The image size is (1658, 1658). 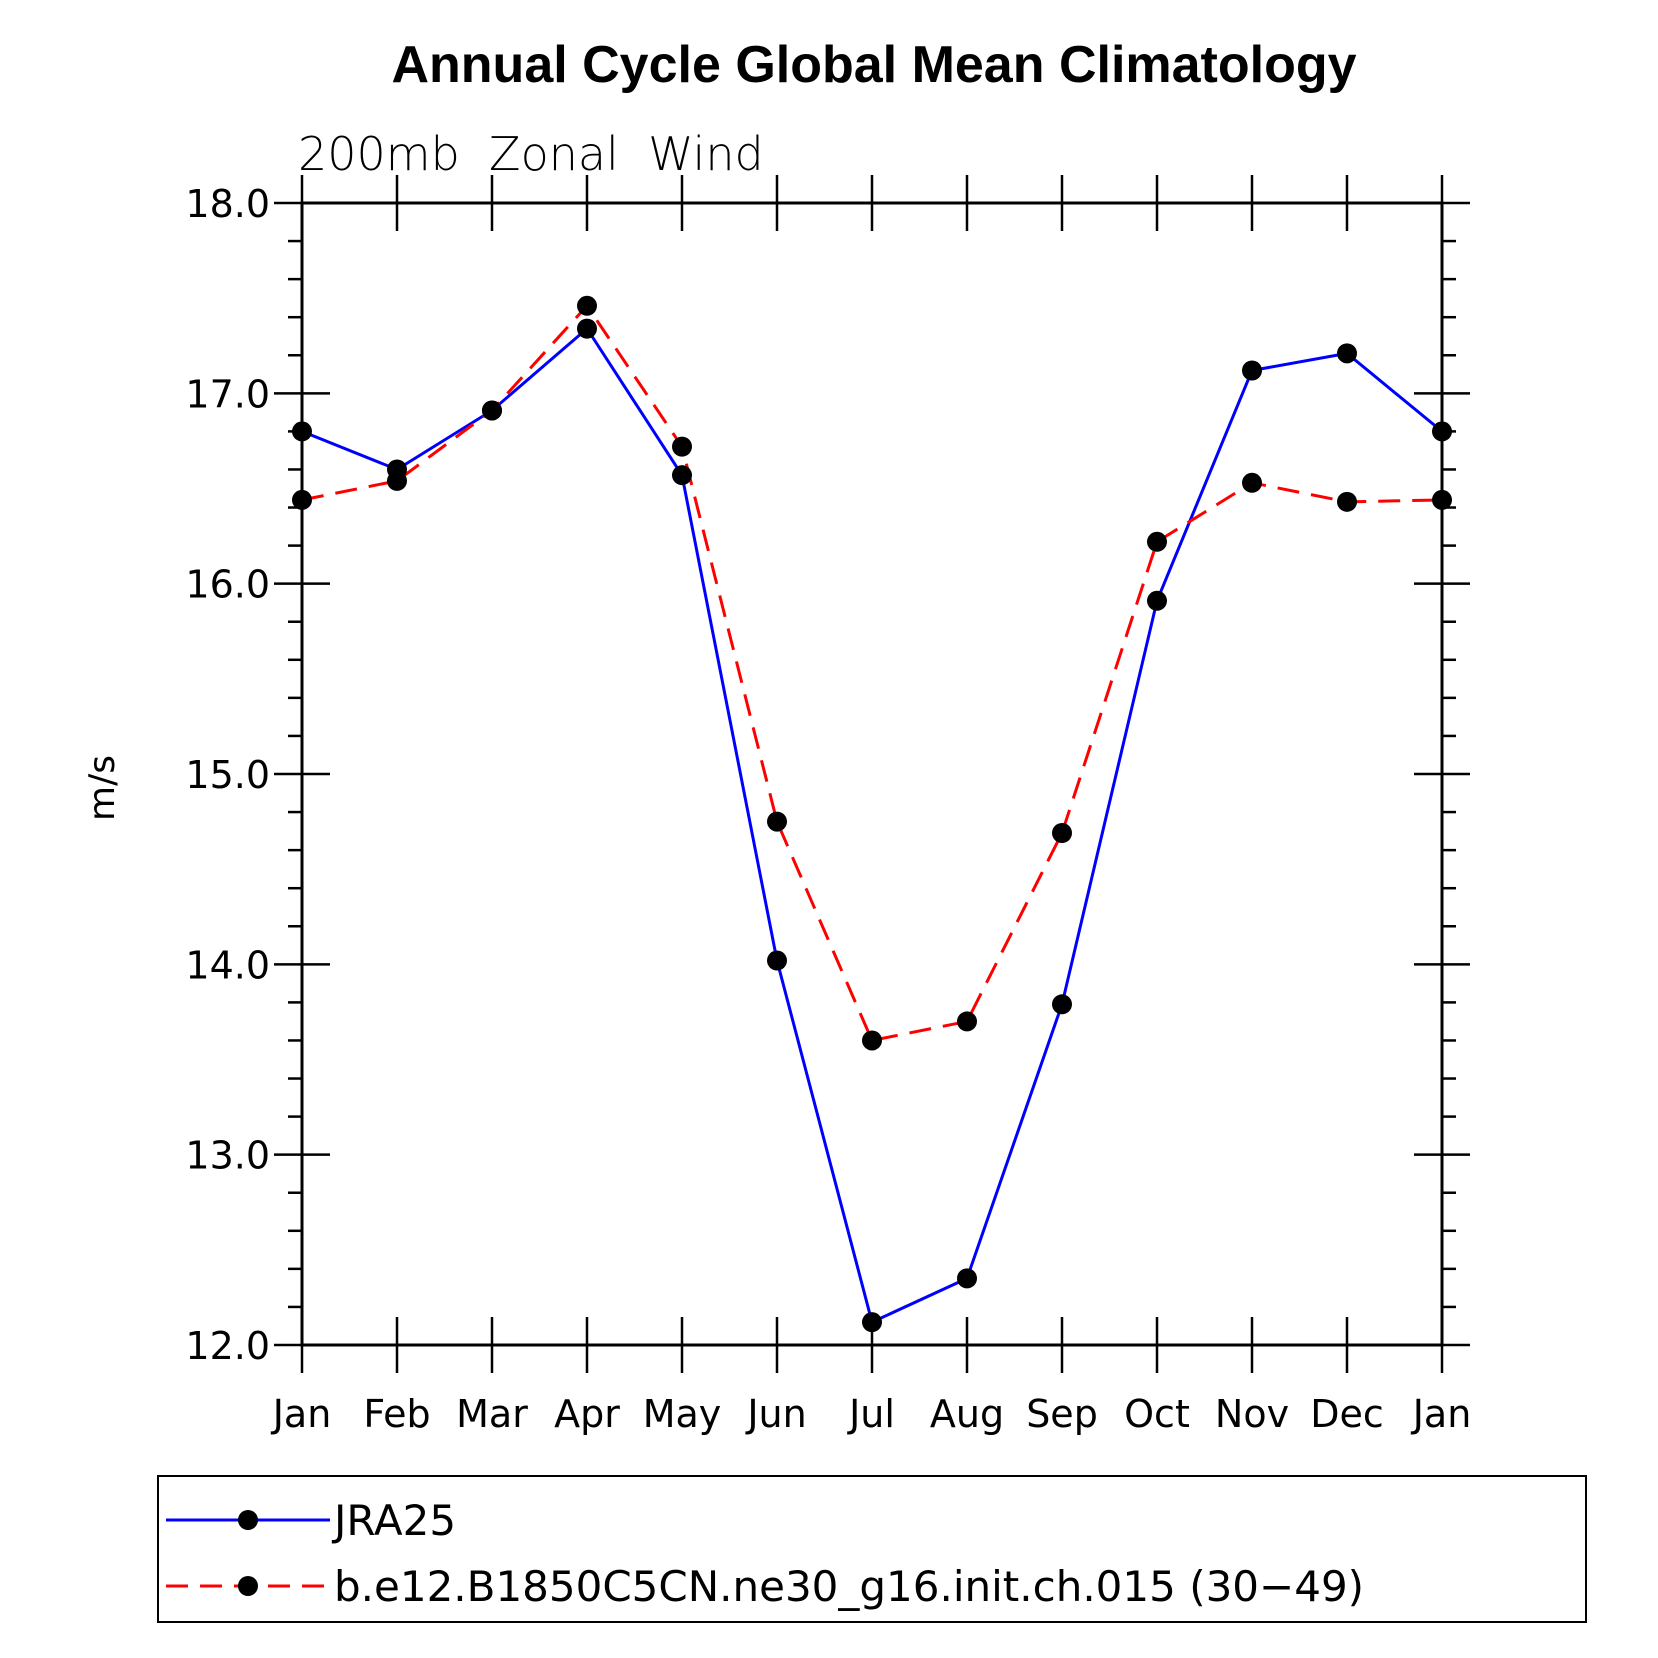 I want to click on x-tick-label: May, so click(x=682, y=1414).